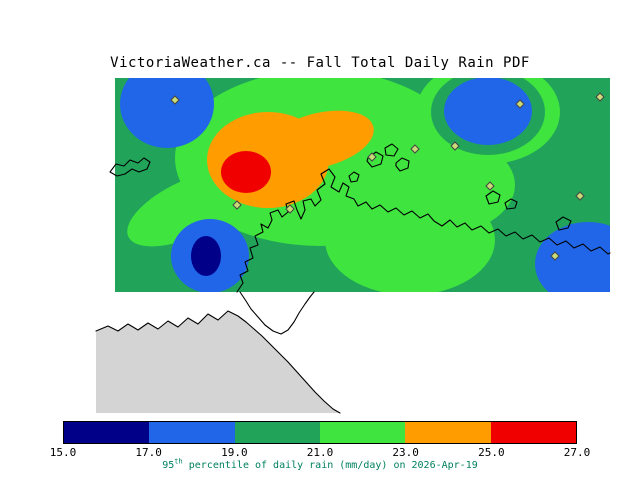 This screenshot has width=640, height=480. Describe the element at coordinates (563, 223) in the screenshot. I see `island-g` at that location.